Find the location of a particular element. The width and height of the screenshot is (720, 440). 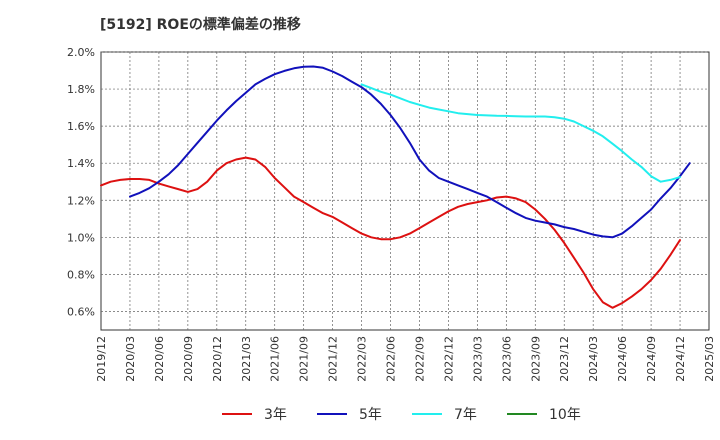

chart-title: [5192] ROEの標準偏差の推移 is located at coordinates (200, 25).